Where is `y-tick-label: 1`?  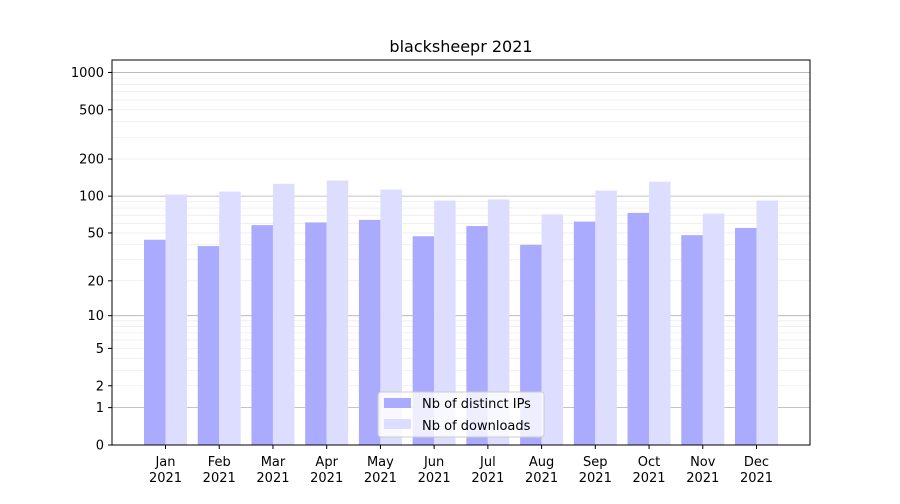 y-tick-label: 1 is located at coordinates (100, 408).